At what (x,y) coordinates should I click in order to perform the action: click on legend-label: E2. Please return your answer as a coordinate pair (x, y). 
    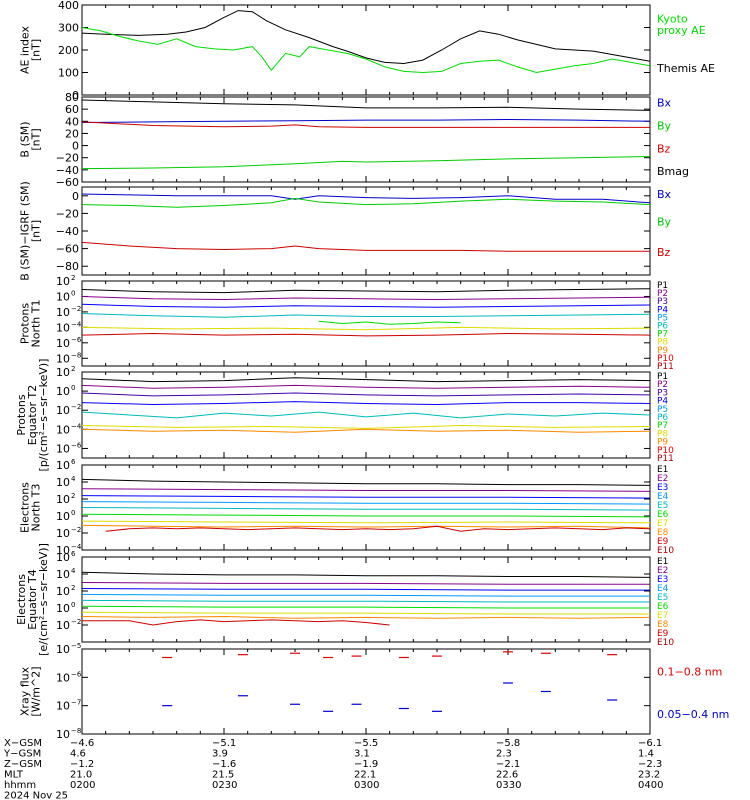
    Looking at the image, I should click on (662, 479).